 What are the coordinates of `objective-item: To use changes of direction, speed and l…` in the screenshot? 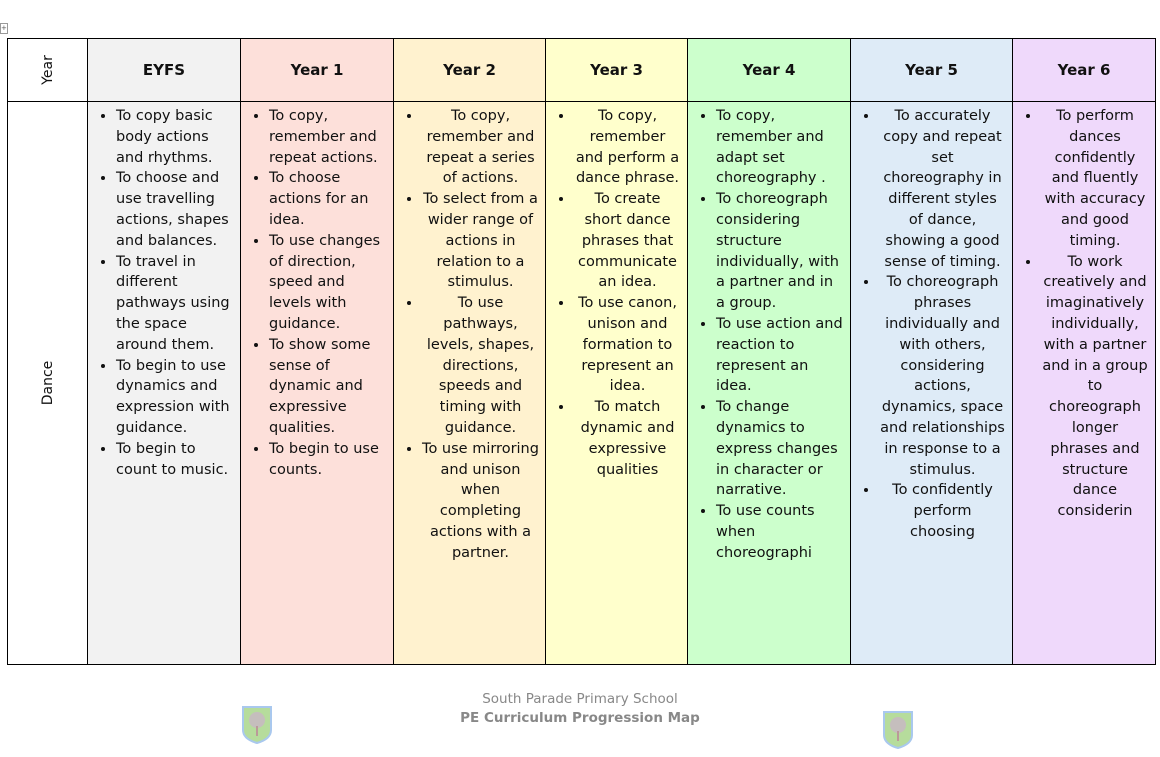 It's located at (328, 283).